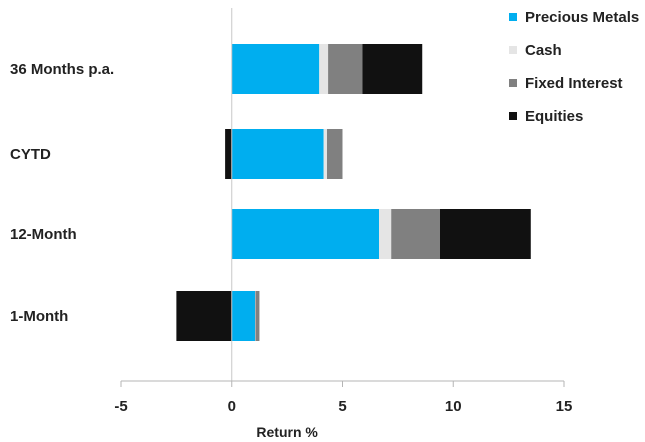 Image resolution: width=645 pixels, height=442 pixels. Describe the element at coordinates (415, 234) in the screenshot. I see `bar-12-month-fixed-interest` at that location.